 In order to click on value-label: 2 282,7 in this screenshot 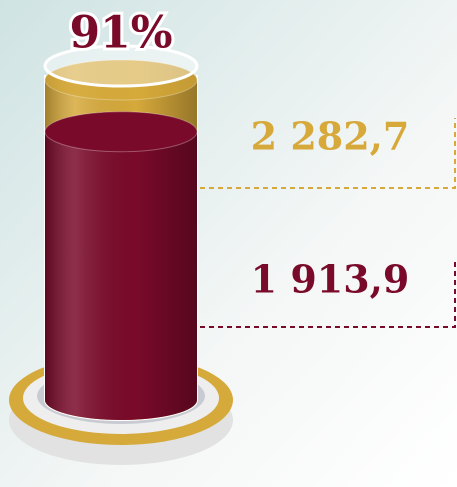, I will do `click(330, 136)`.